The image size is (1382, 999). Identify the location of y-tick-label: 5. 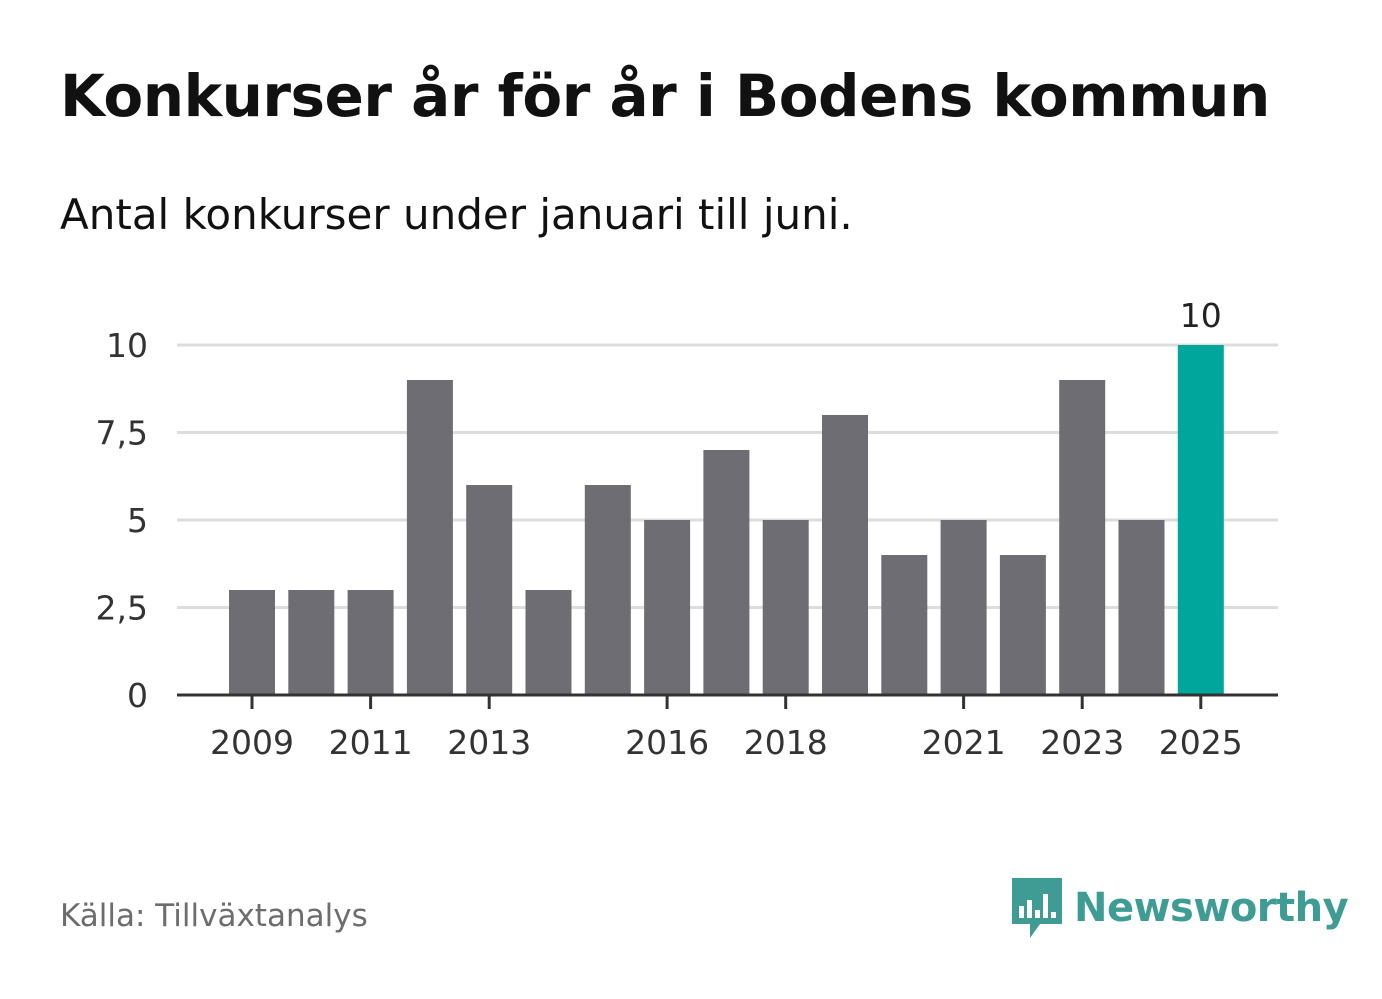
(137, 520).